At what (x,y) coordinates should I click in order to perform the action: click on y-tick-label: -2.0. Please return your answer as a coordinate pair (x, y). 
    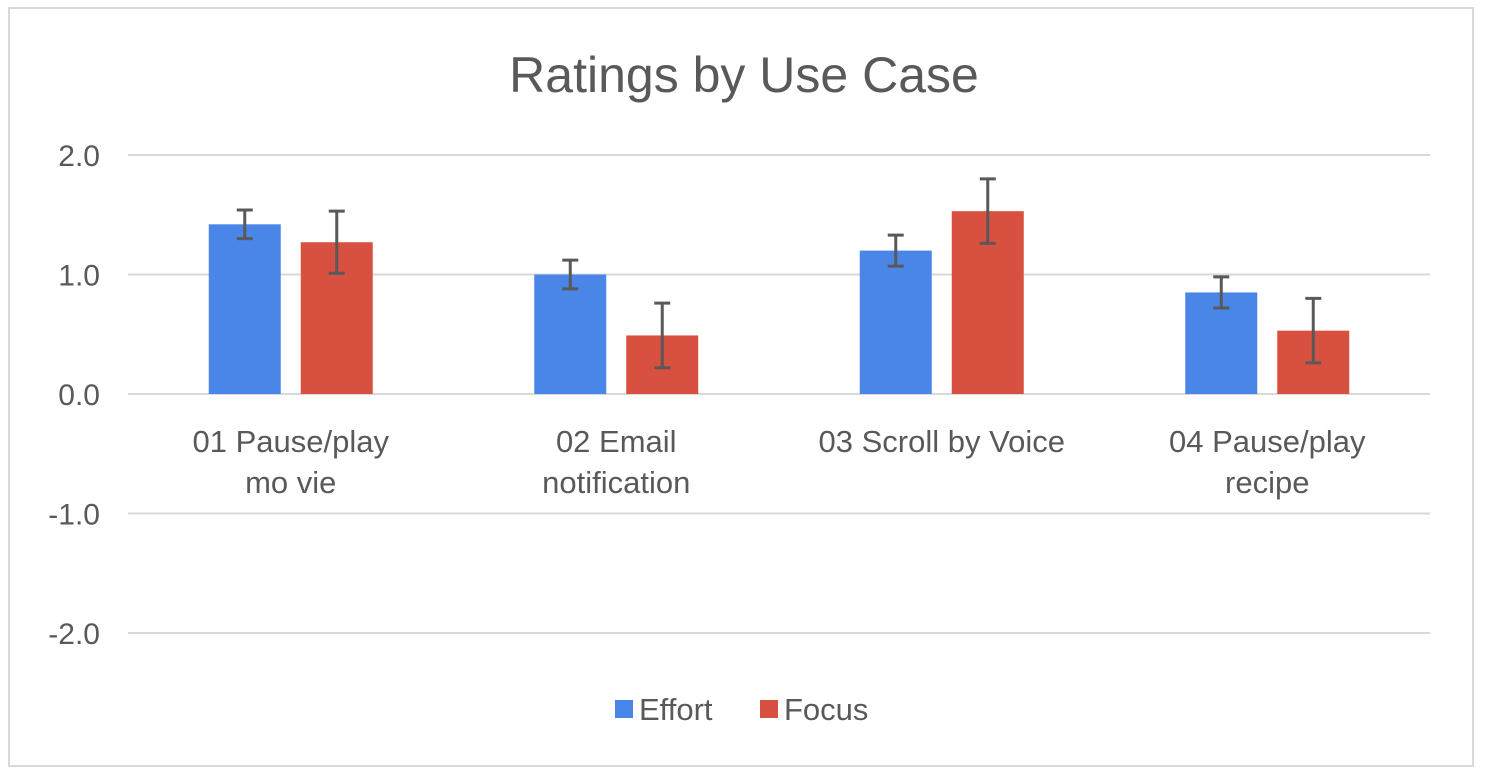
    Looking at the image, I should click on (74, 634).